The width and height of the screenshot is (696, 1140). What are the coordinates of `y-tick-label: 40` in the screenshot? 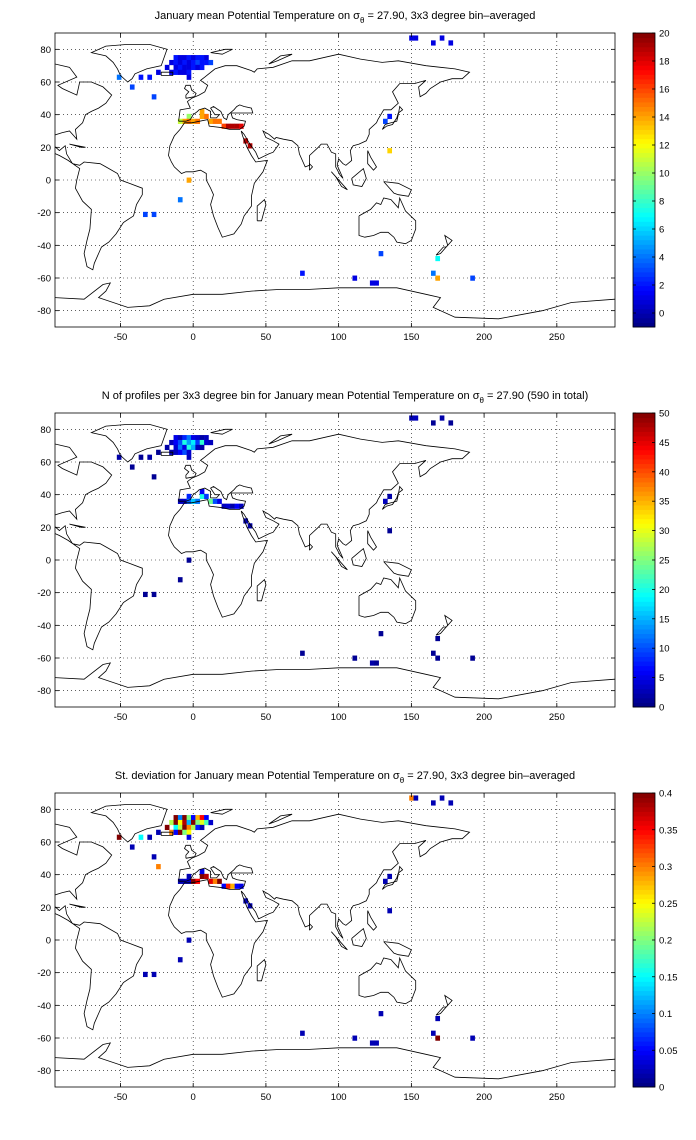 It's located at (45, 495).